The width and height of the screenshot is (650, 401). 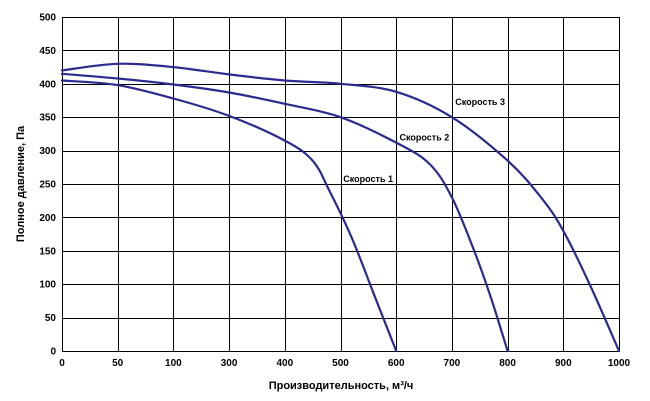 What do you see at coordinates (229, 363) in the screenshot?
I see `x-tick-label: 300` at bounding box center [229, 363].